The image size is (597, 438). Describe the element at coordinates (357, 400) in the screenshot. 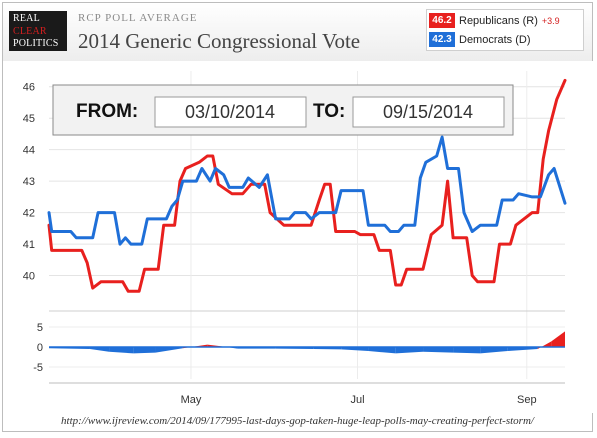

I see `x-tick-label: Jul` at that location.